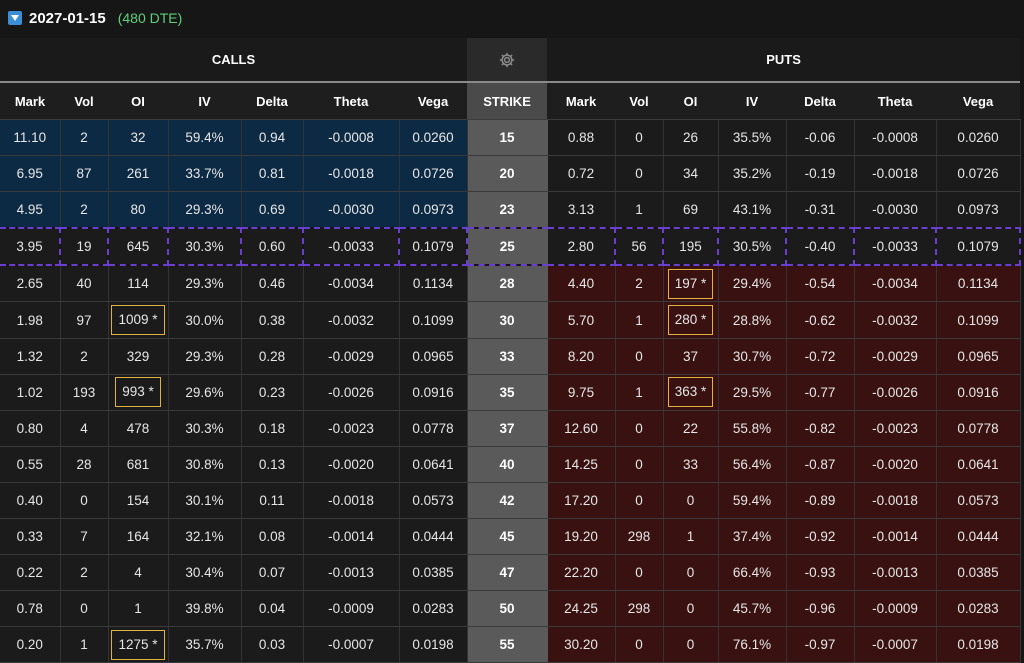 Image resolution: width=1024 pixels, height=663 pixels. What do you see at coordinates (752, 428) in the screenshot?
I see `put-iv-cell: 55.8%` at bounding box center [752, 428].